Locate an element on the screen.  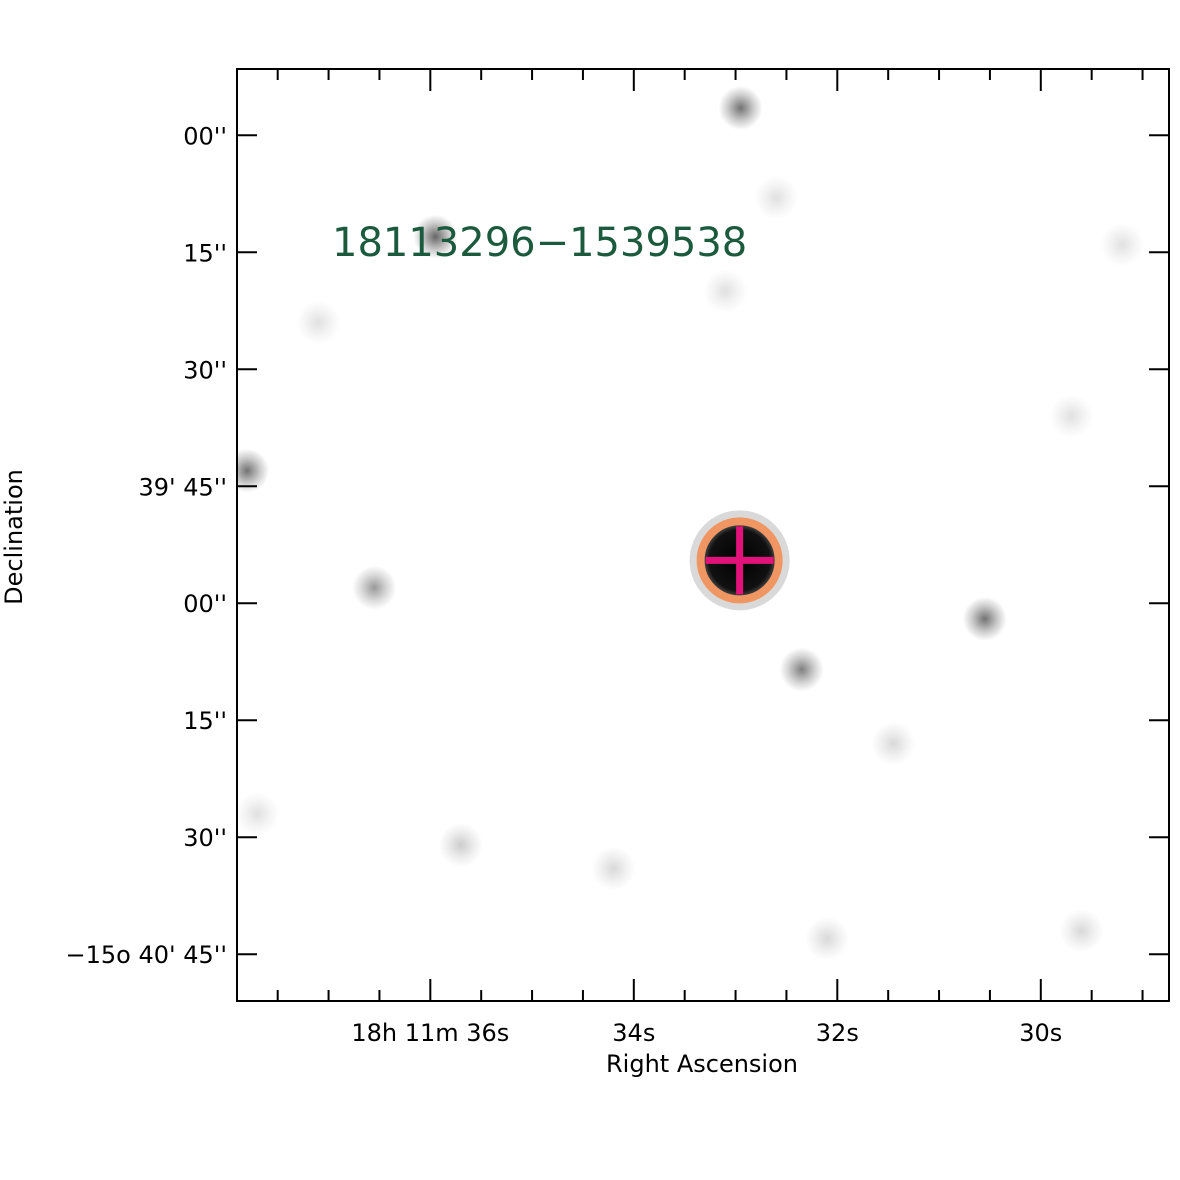
y-tick-label-5: 15'' is located at coordinates (205, 721).